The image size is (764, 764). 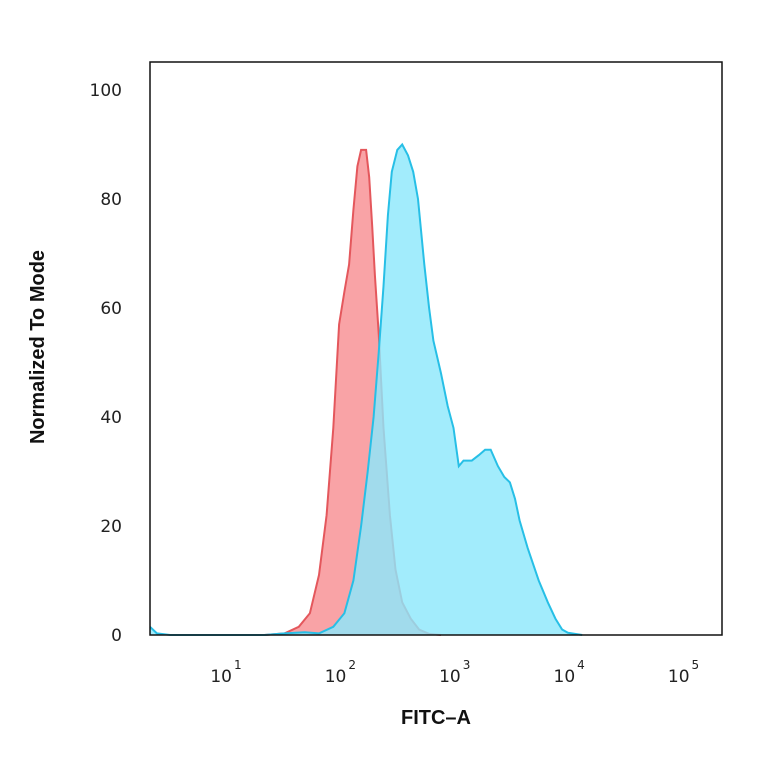 What do you see at coordinates (581, 665) in the screenshot?
I see `x-tick-exponent: 4` at bounding box center [581, 665].